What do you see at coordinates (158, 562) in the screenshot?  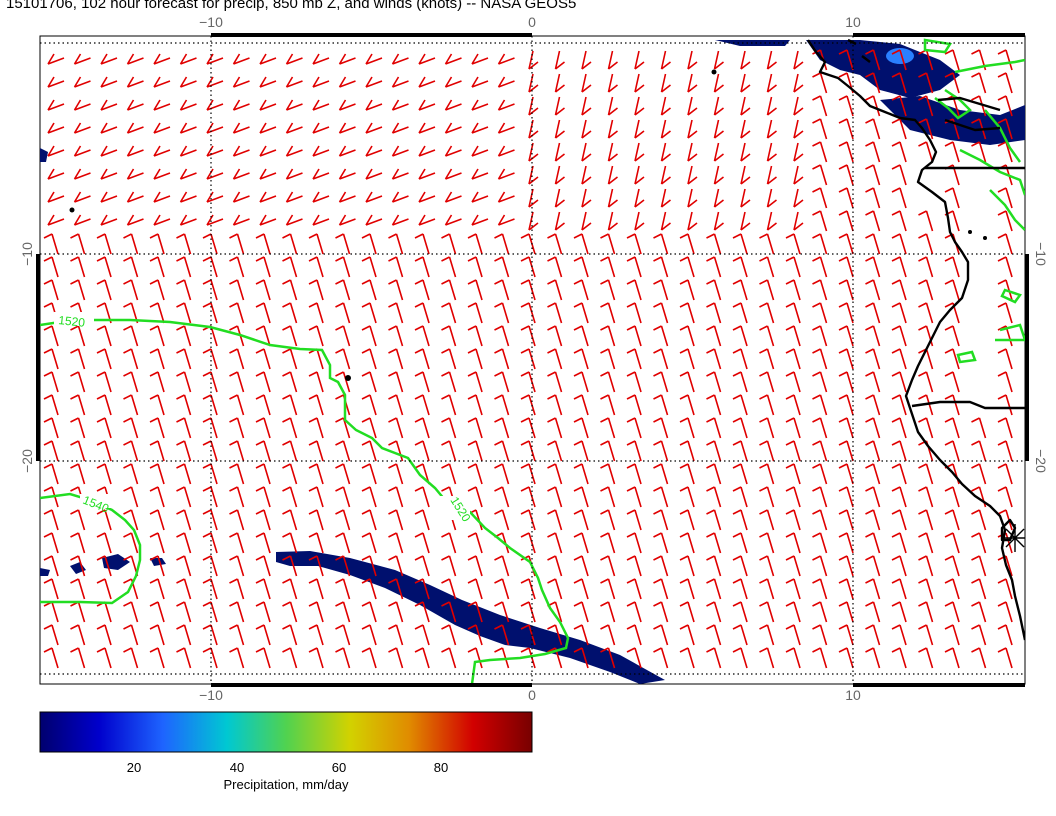 I see `precip-w-spot5` at bounding box center [158, 562].